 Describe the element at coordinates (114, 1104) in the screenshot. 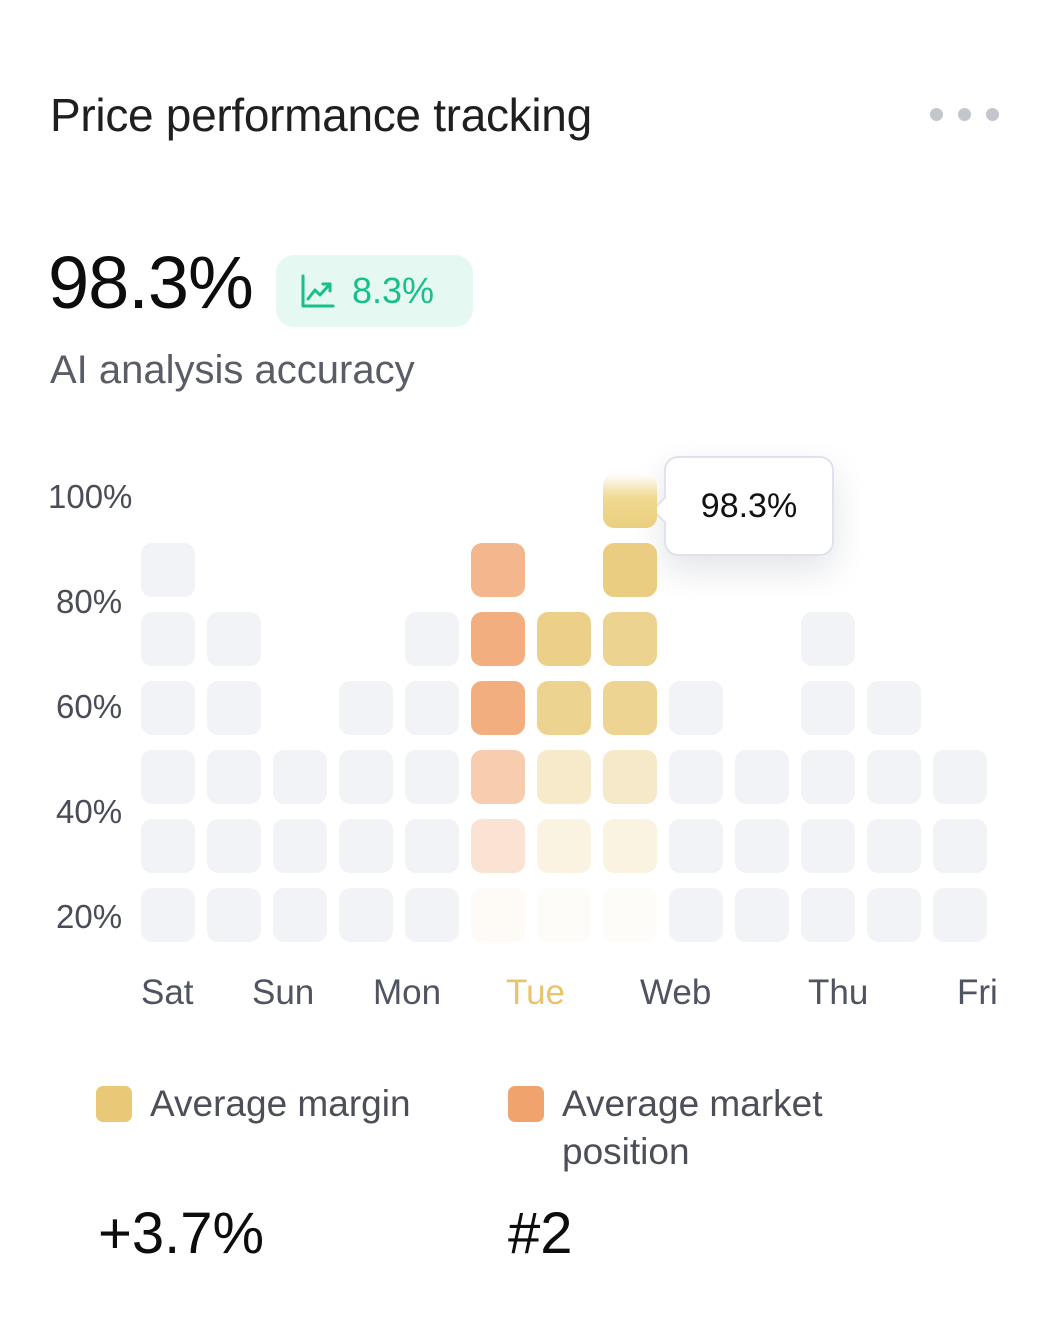

I see `legend-swatch-margin` at that location.